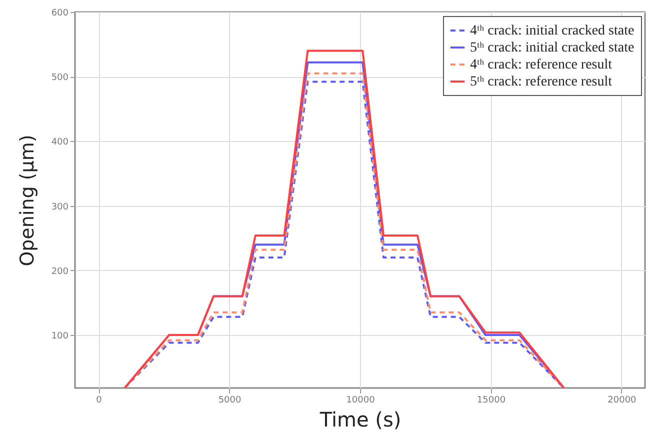 The height and width of the screenshot is (436, 654). I want to click on x-tick-label: 15000, so click(491, 401).